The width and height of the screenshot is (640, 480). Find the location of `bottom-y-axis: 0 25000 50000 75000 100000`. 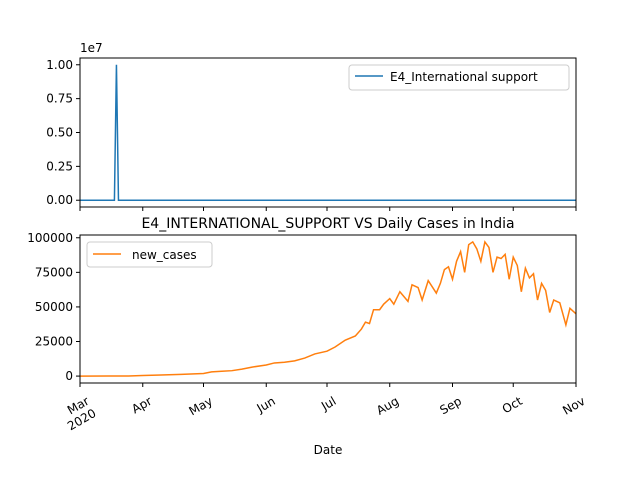

bottom-y-axis: 0 25000 50000 75000 100000 is located at coordinates (53, 307).